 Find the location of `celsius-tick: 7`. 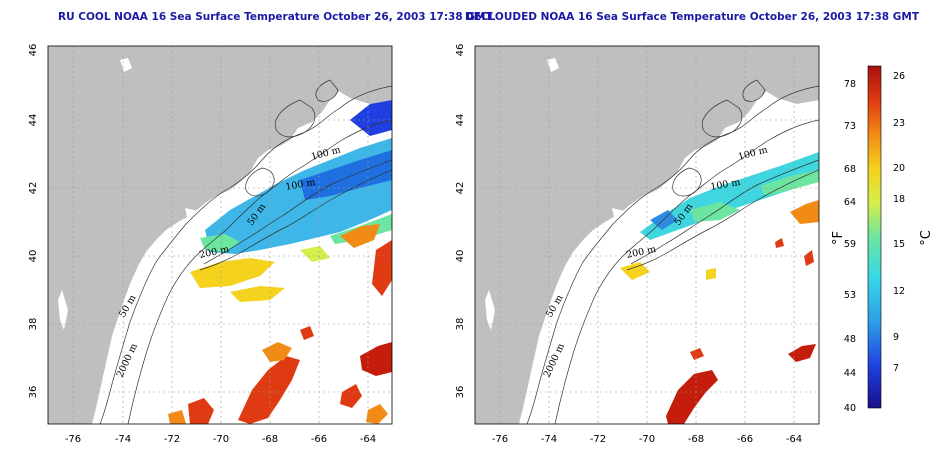

celsius-tick: 7 is located at coordinates (896, 368).